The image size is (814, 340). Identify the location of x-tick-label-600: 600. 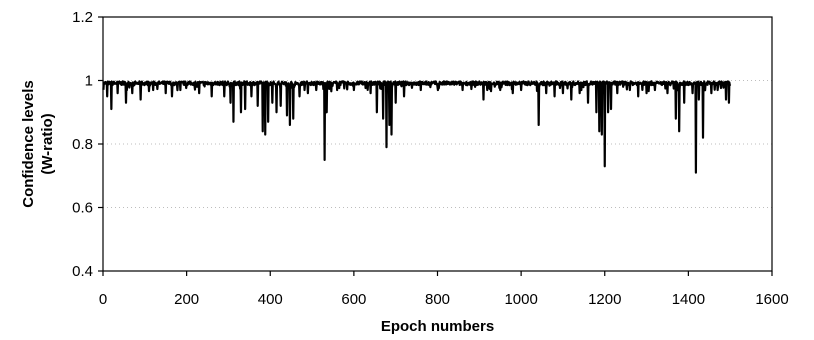
(353, 299).